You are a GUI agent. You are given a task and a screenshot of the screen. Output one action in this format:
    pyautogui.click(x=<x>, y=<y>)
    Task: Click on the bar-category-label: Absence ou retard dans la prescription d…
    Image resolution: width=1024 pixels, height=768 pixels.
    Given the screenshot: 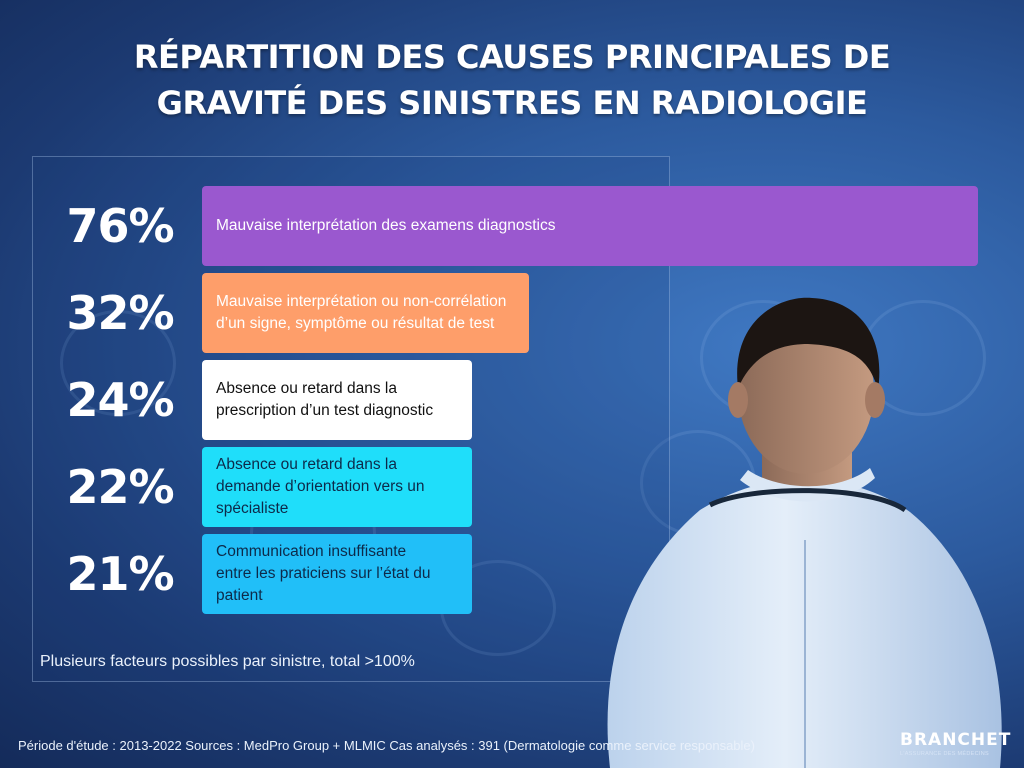 What is the action you would take?
    pyautogui.click(x=325, y=399)
    